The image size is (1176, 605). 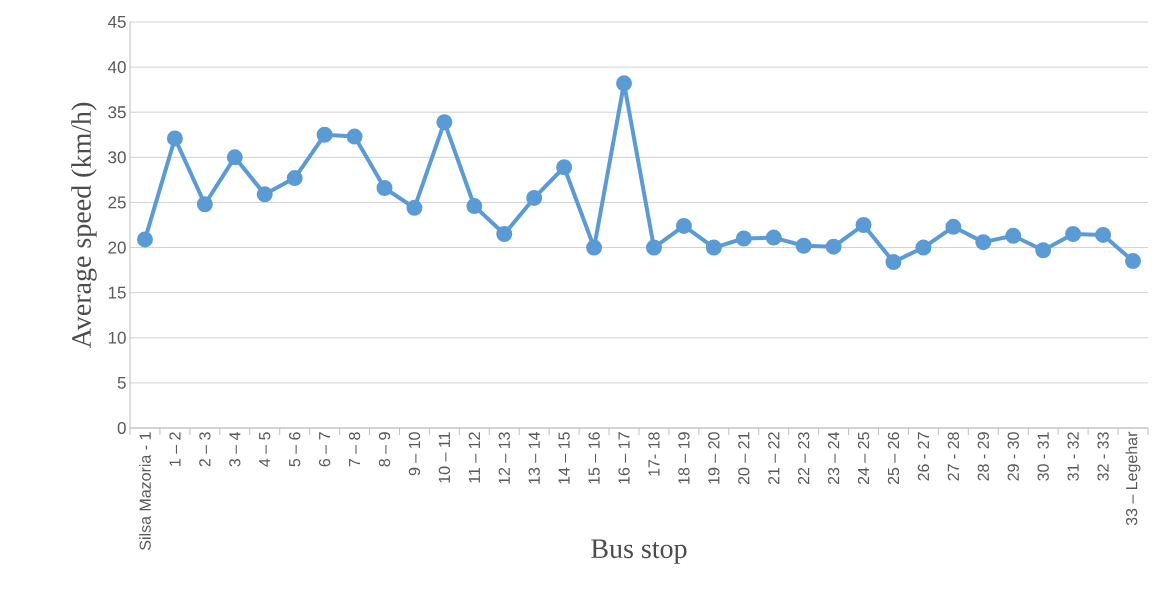 What do you see at coordinates (84, 225) in the screenshot?
I see `y-axis-title: Average speed (km/h)` at bounding box center [84, 225].